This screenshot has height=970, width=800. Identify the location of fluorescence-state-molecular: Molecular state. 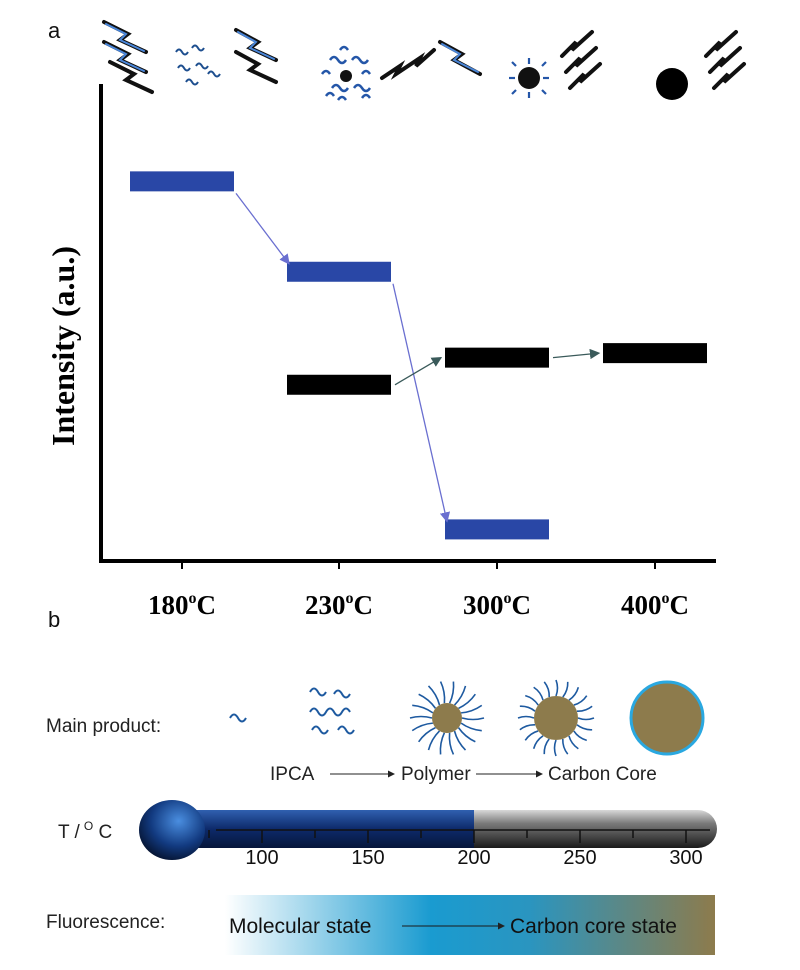
(300, 926).